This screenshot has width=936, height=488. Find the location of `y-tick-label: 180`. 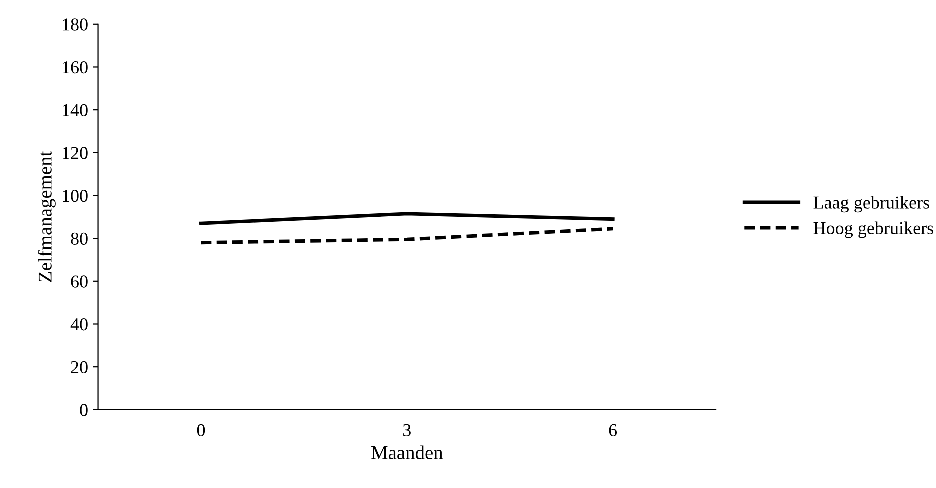

y-tick-label: 180 is located at coordinates (75, 24).